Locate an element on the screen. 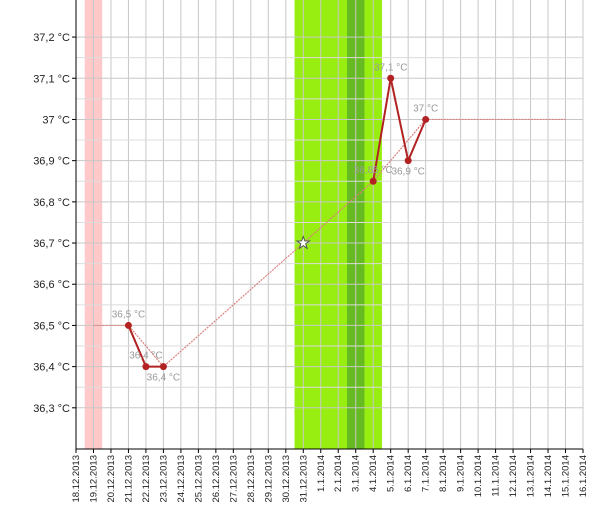 The width and height of the screenshot is (600, 505). y-tick-label: 37,1 °C is located at coordinates (51, 79).